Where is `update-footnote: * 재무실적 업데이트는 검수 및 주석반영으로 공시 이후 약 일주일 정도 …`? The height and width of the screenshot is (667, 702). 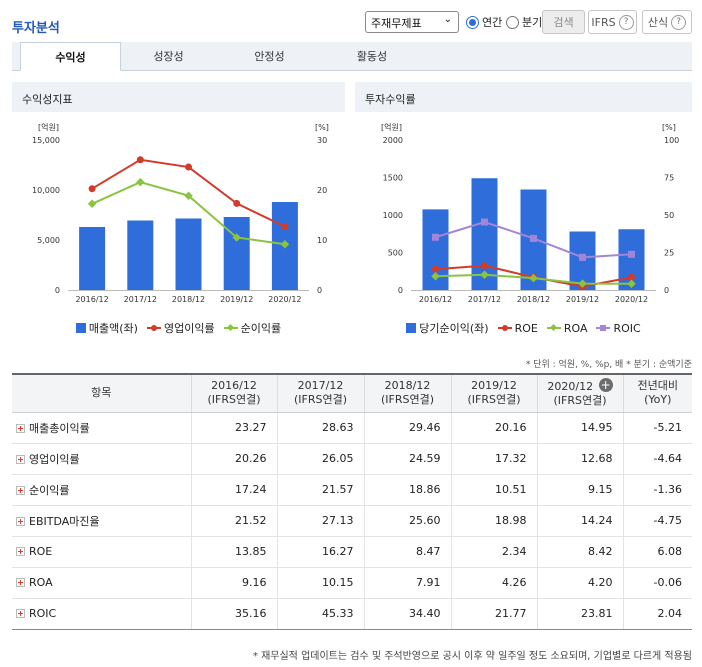 update-footnote: * 재무실적 업데이트는 검수 및 주석반영으로 공시 이후 약 일주일 정도 … is located at coordinates (472, 656).